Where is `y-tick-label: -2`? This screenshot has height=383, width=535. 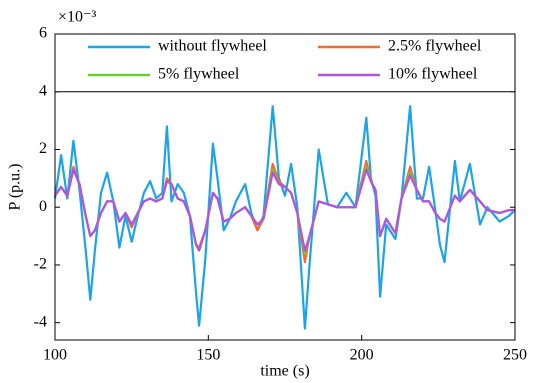 y-tick-label: -2 is located at coordinates (40, 264).